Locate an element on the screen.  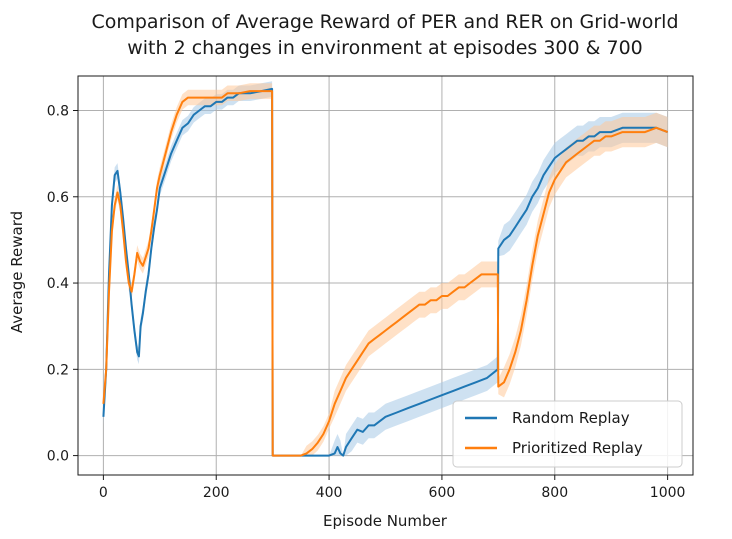
legend: Random Replay Prioritized Replay is located at coordinates (567, 434).